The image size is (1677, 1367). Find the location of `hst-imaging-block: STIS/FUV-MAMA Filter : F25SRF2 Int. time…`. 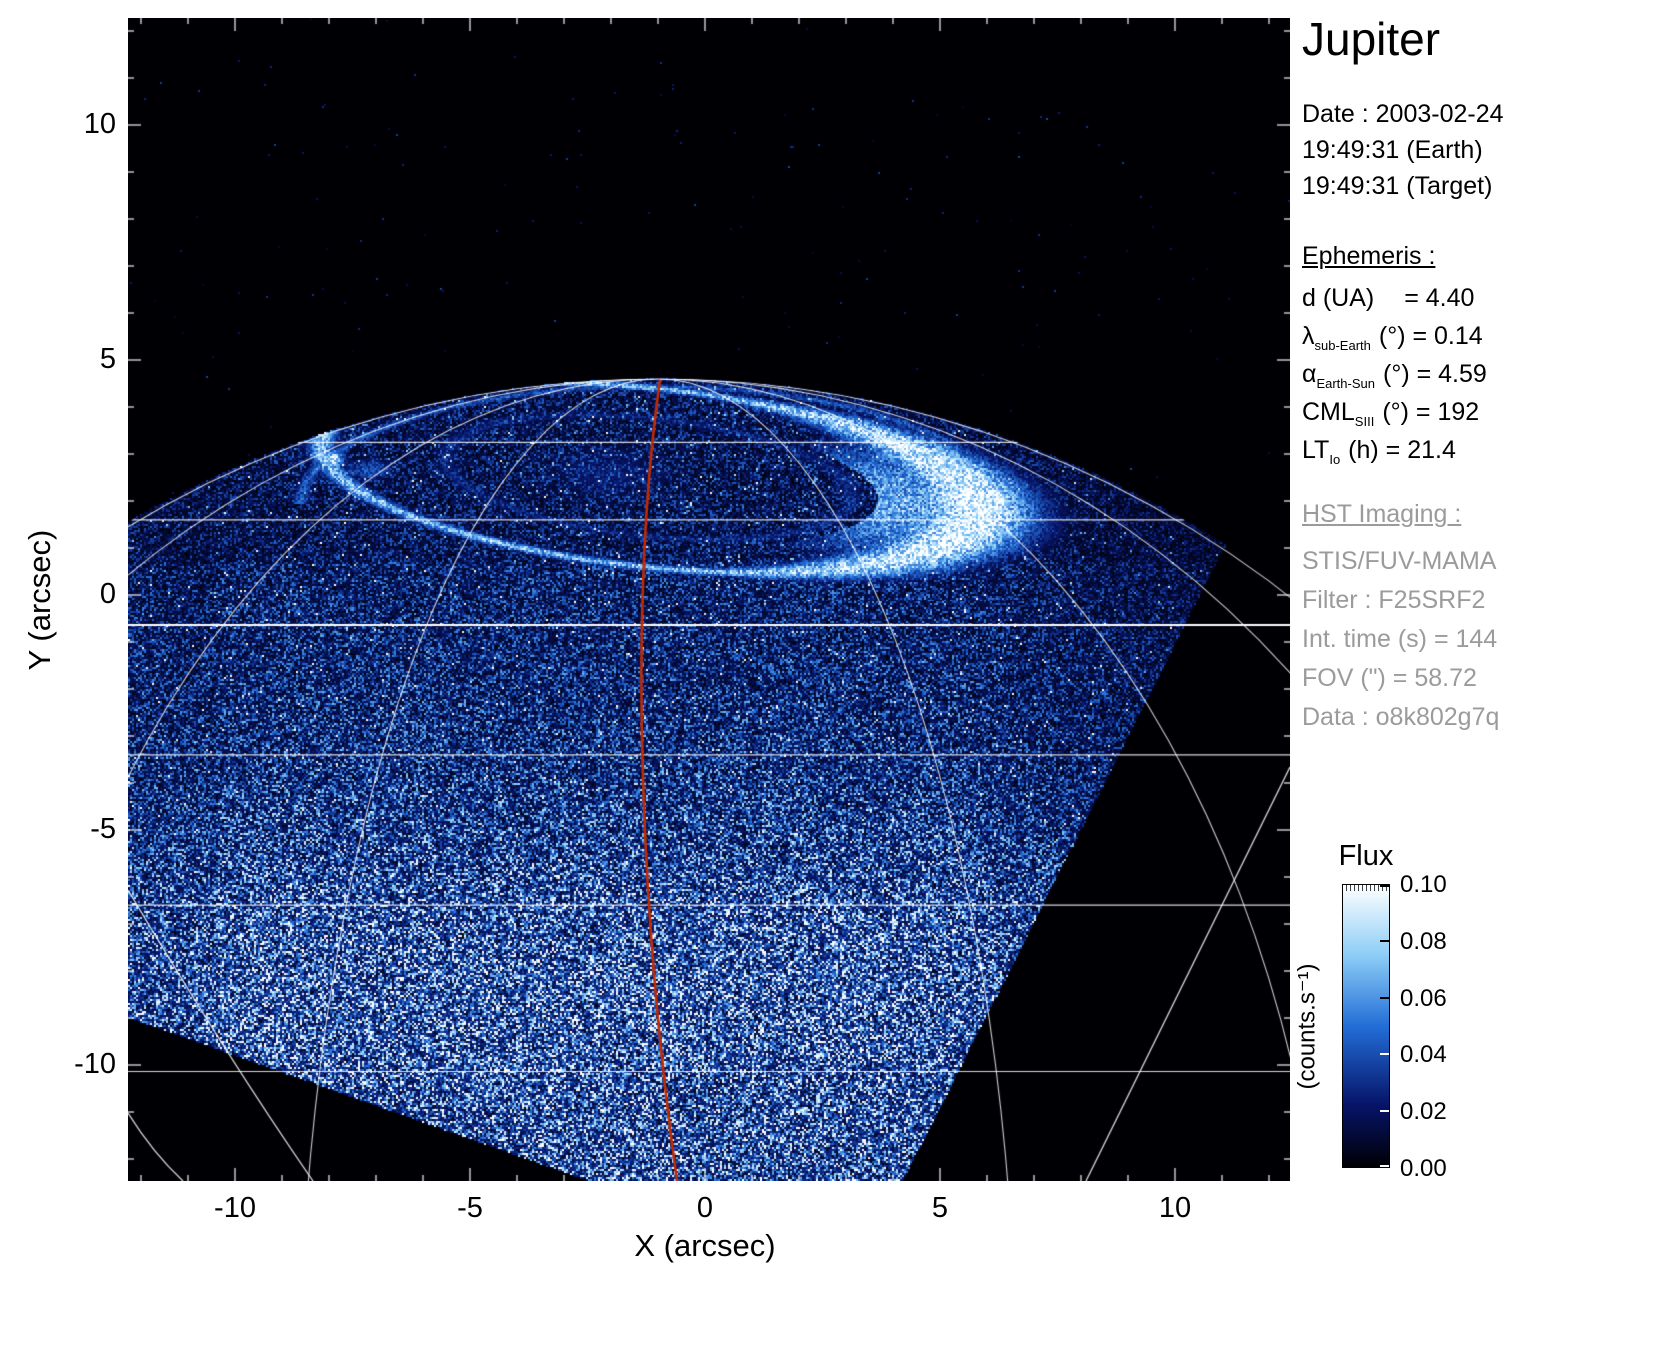

hst-imaging-block: STIS/FUV-MAMA Filter : F25SRF2 Int. time… is located at coordinates (1400, 639).